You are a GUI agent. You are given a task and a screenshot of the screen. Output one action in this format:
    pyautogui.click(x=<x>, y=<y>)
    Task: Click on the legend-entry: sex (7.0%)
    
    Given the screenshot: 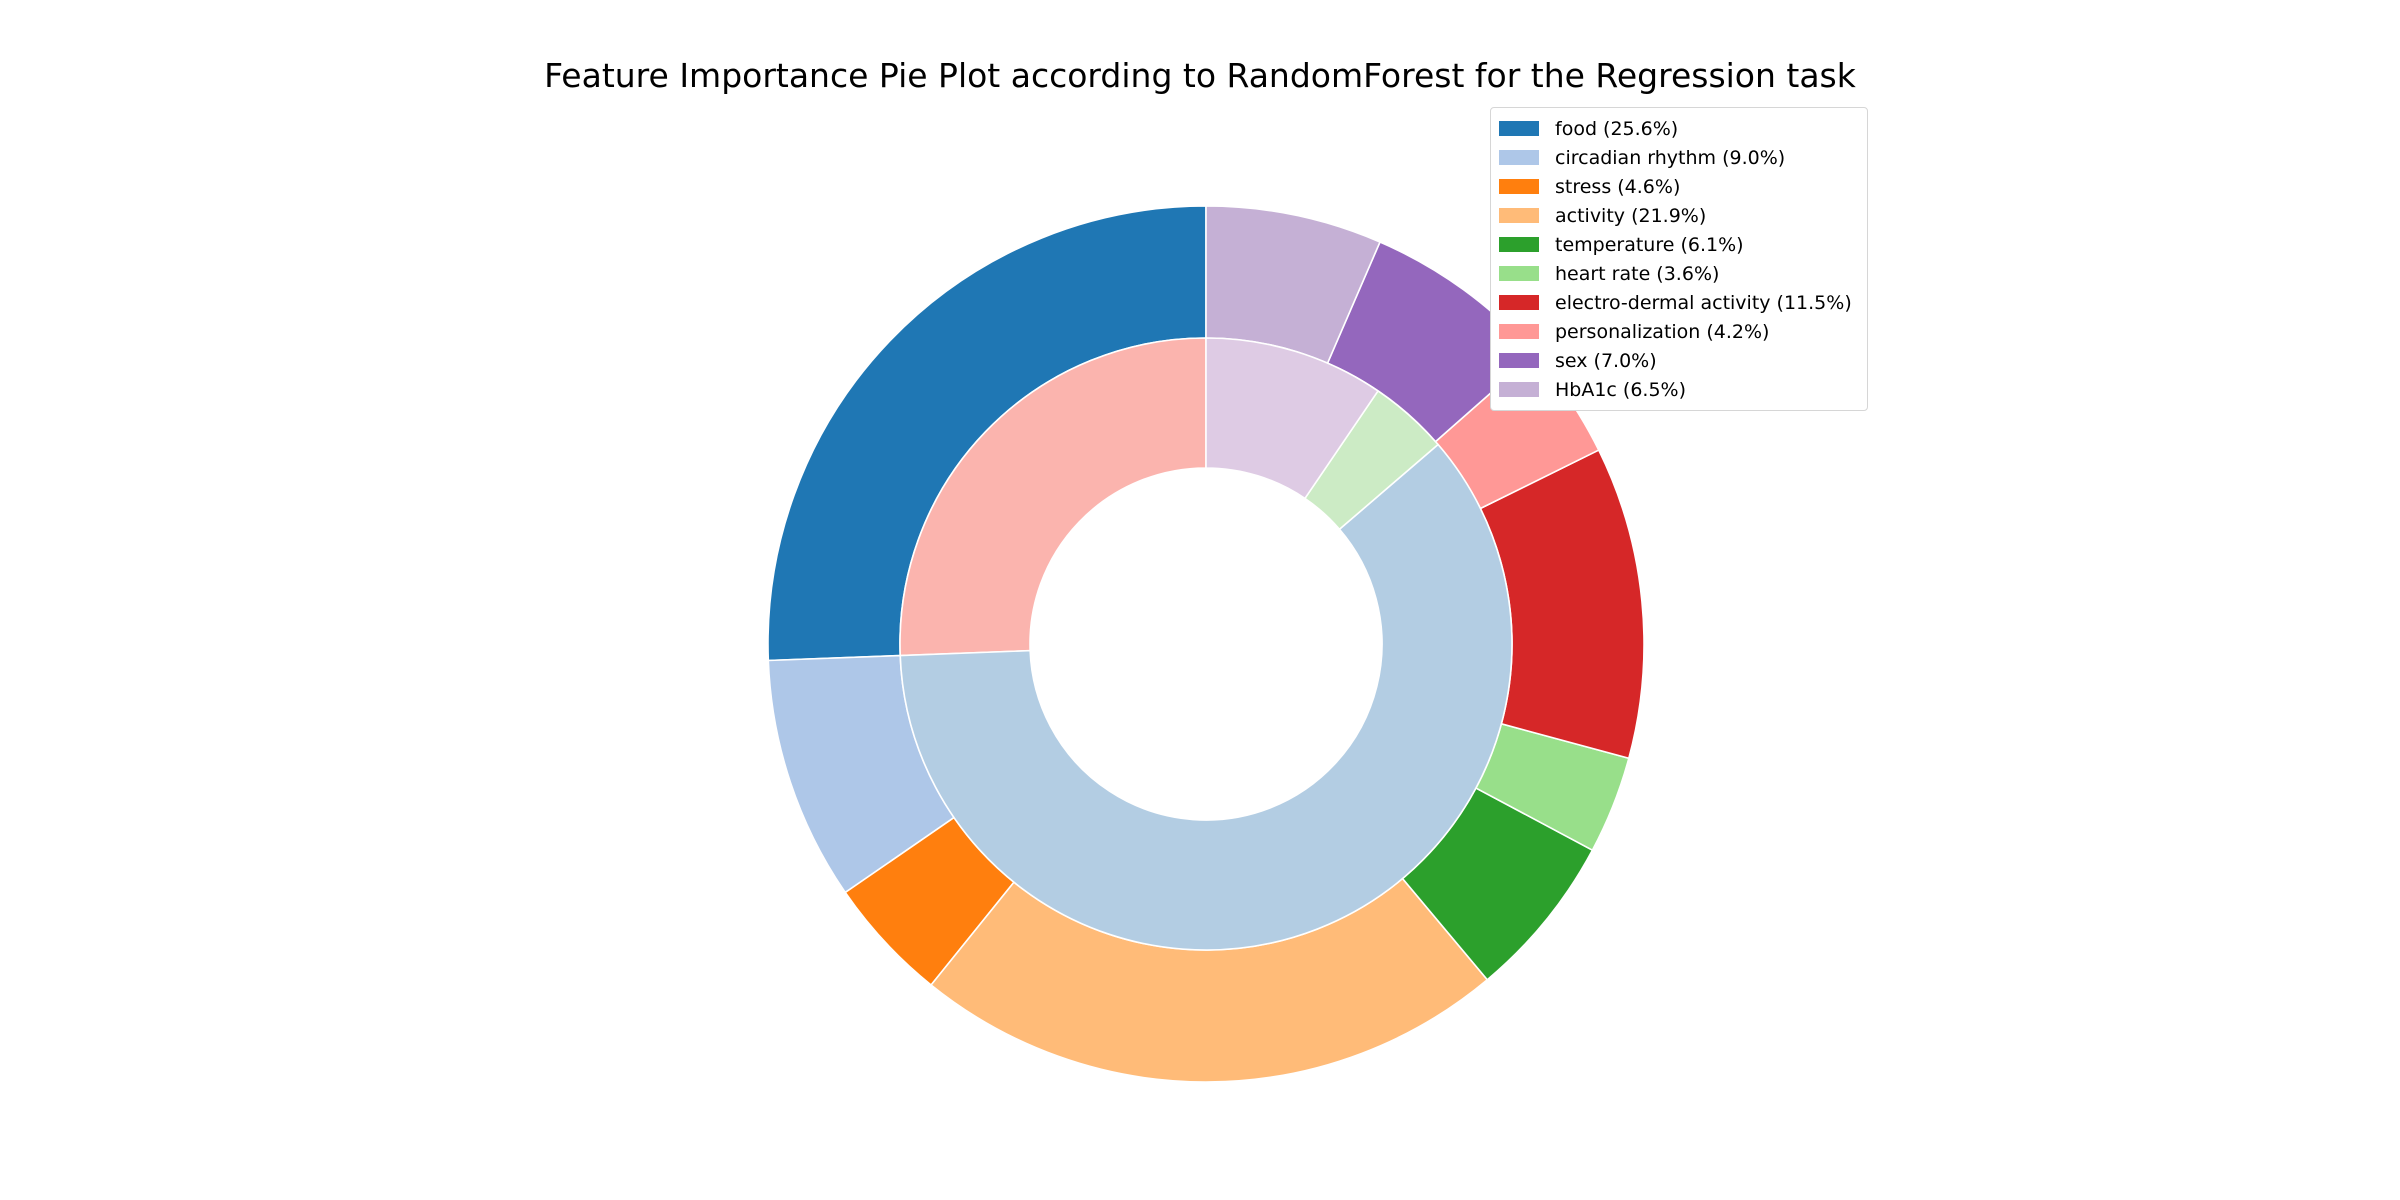 What is the action you would take?
    pyautogui.click(x=1679, y=360)
    